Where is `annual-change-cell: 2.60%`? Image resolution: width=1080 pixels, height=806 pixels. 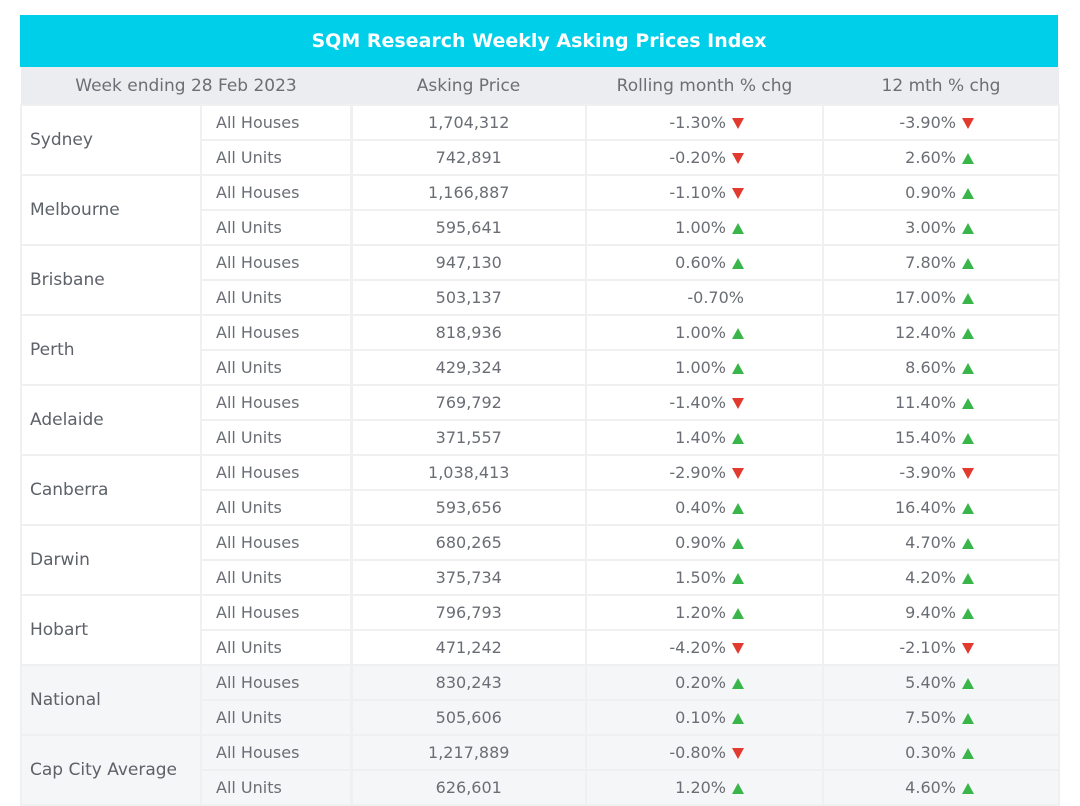
annual-change-cell: 2.60% is located at coordinates (941, 157).